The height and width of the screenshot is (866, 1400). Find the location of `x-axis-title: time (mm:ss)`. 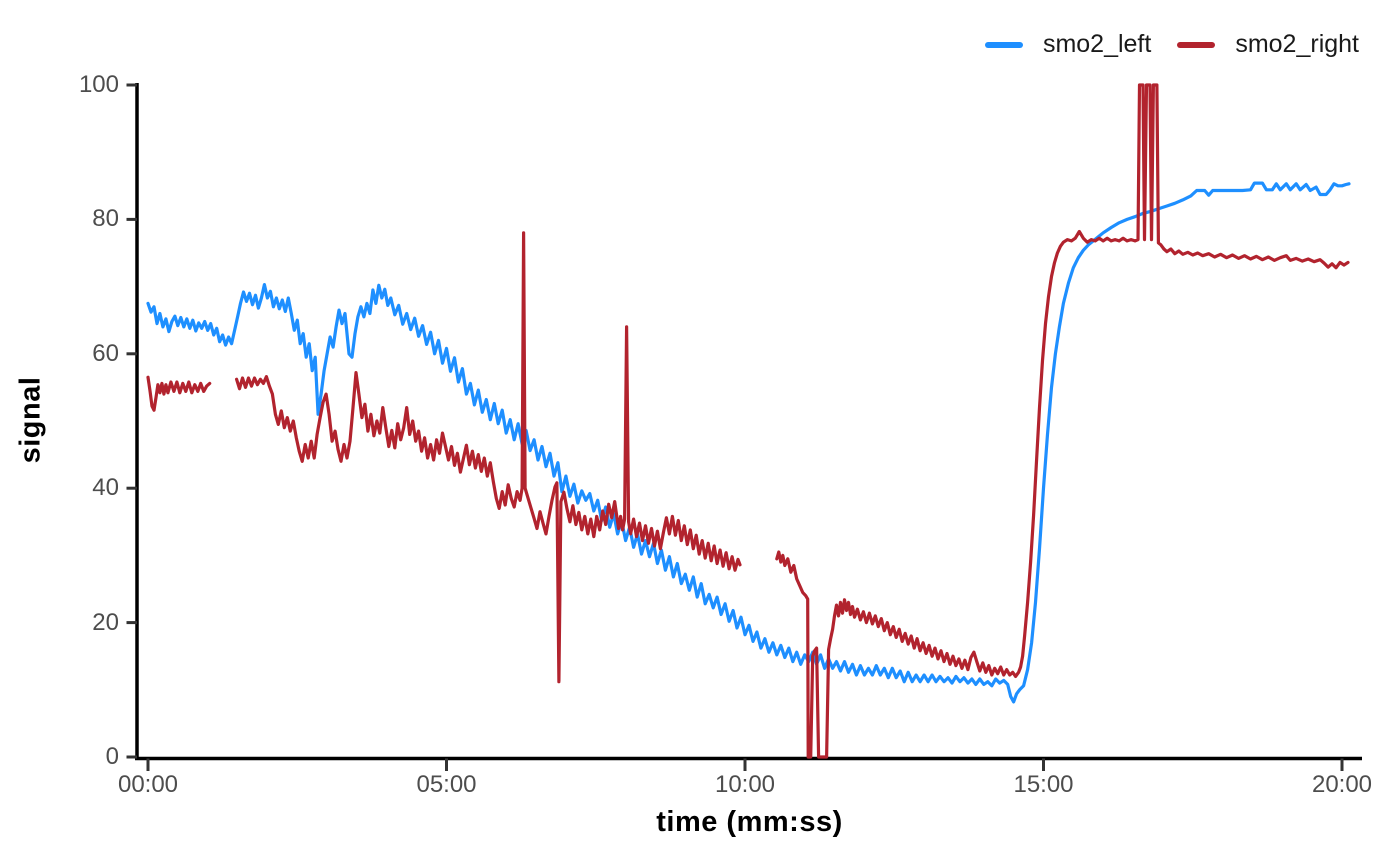

x-axis-title: time (mm:ss) is located at coordinates (749, 822).